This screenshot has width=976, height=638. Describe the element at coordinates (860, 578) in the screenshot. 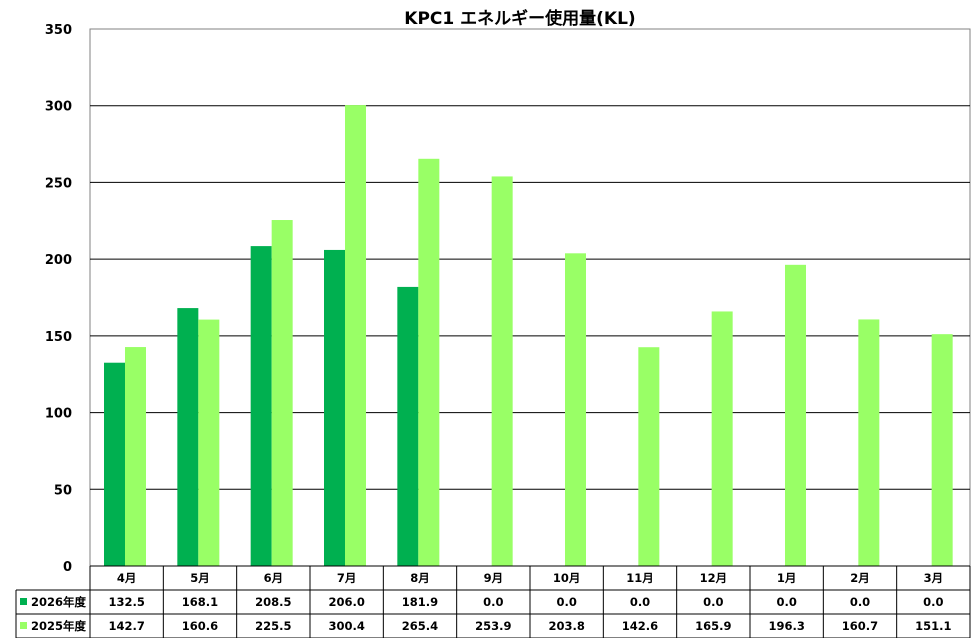

I see `x-tick-label: 2月` at that location.